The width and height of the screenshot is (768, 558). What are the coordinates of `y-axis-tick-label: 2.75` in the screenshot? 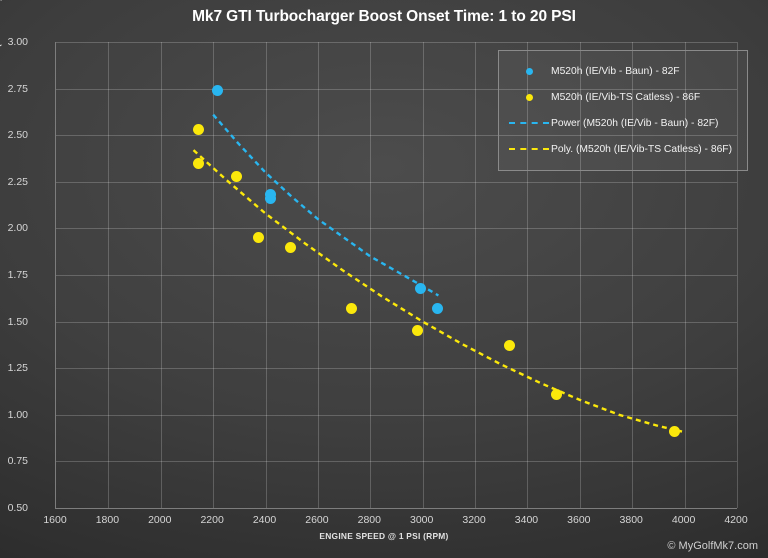 It's located at (17, 88).